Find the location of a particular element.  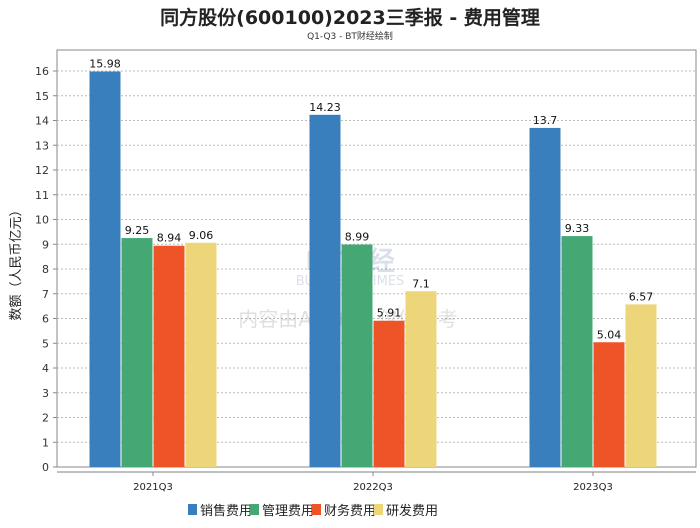

y-tick-label: 13 is located at coordinates (42, 145).